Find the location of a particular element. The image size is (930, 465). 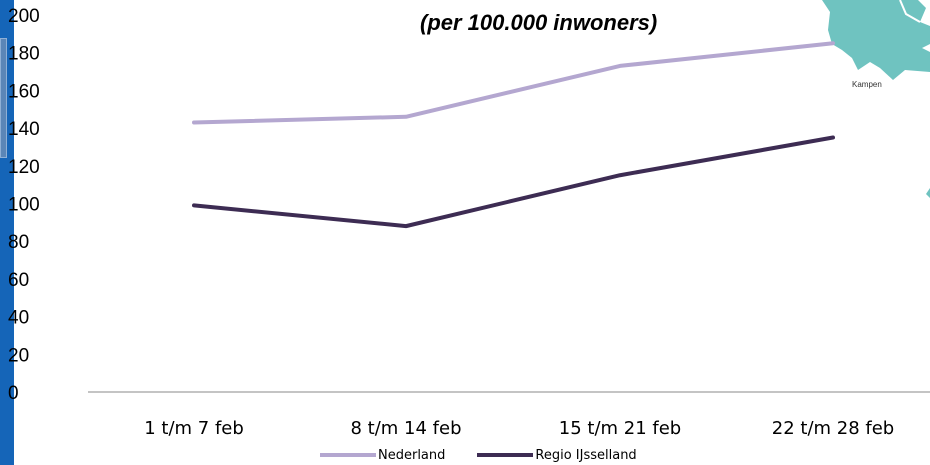

y-tick-label: 40 is located at coordinates (18, 318).